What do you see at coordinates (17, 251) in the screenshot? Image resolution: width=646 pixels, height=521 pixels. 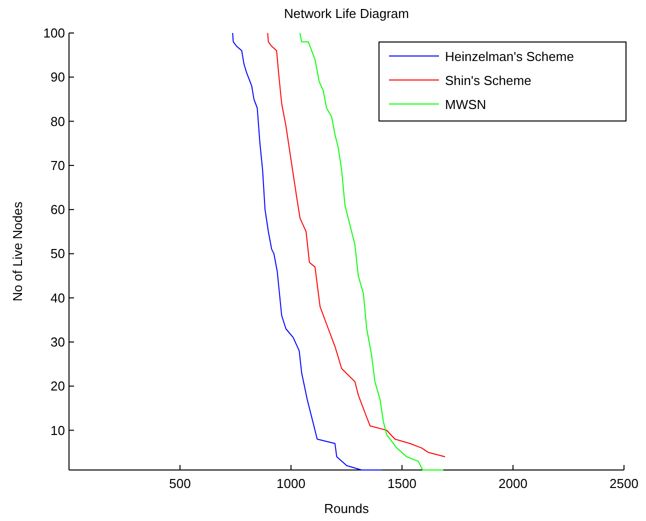 I see `y-axis-title: No of Live Nodes` at bounding box center [17, 251].